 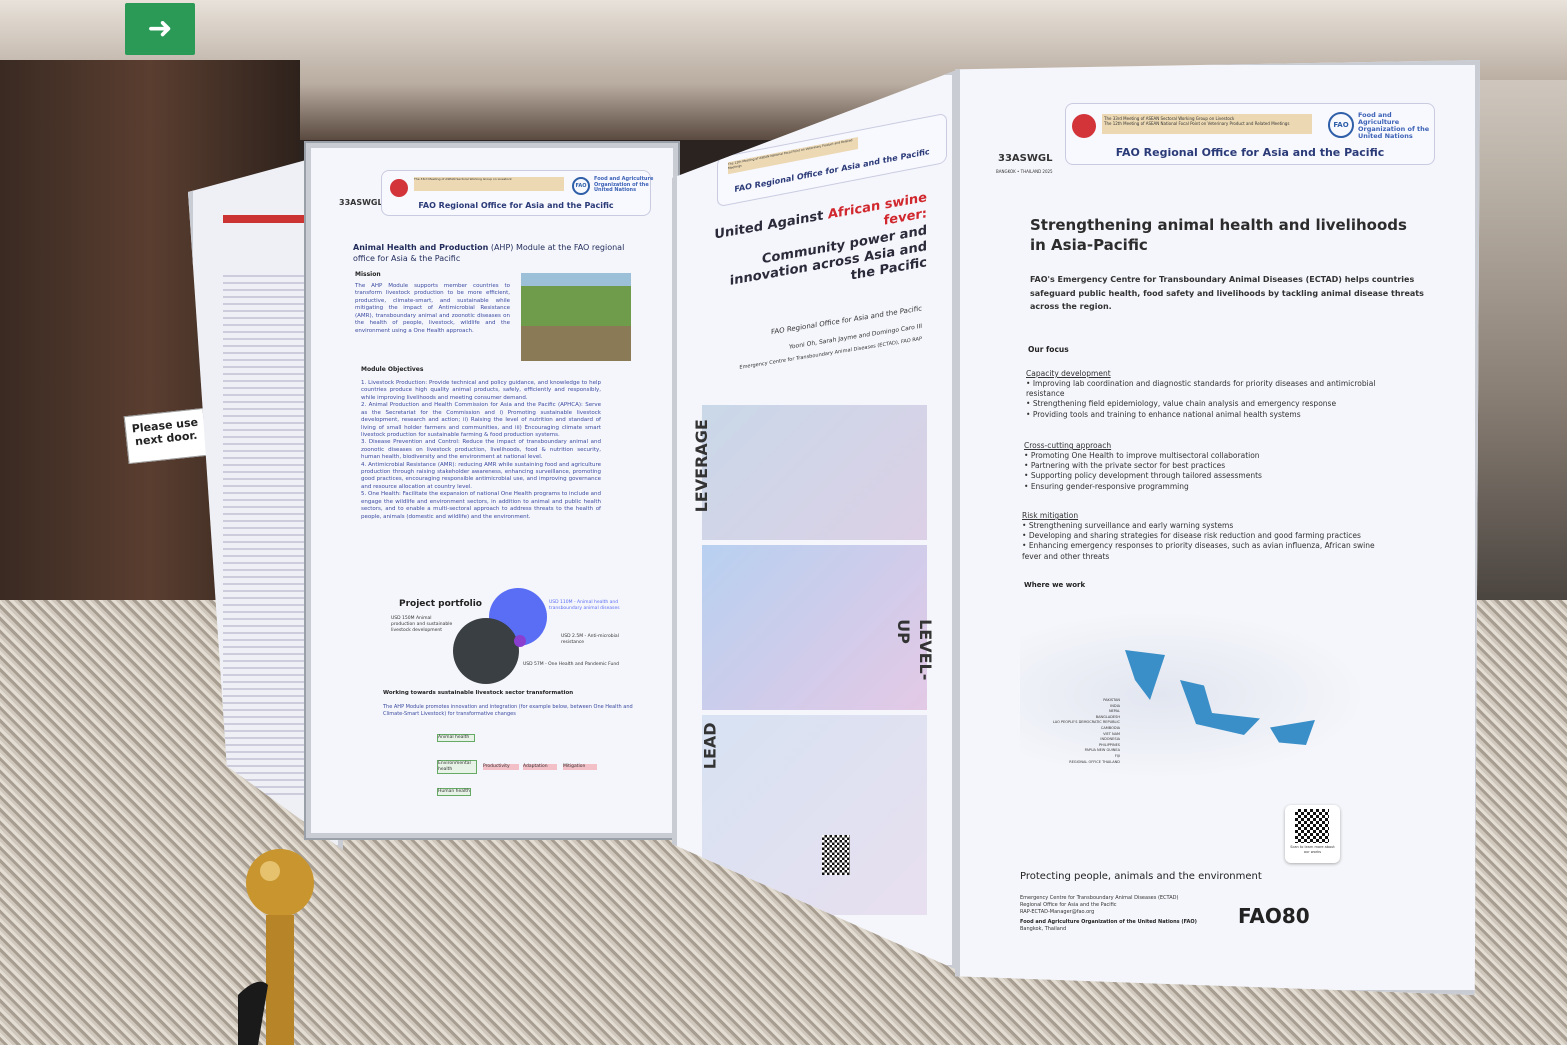 What do you see at coordinates (576, 317) in the screenshot?
I see `cattle-field-photo` at bounding box center [576, 317].